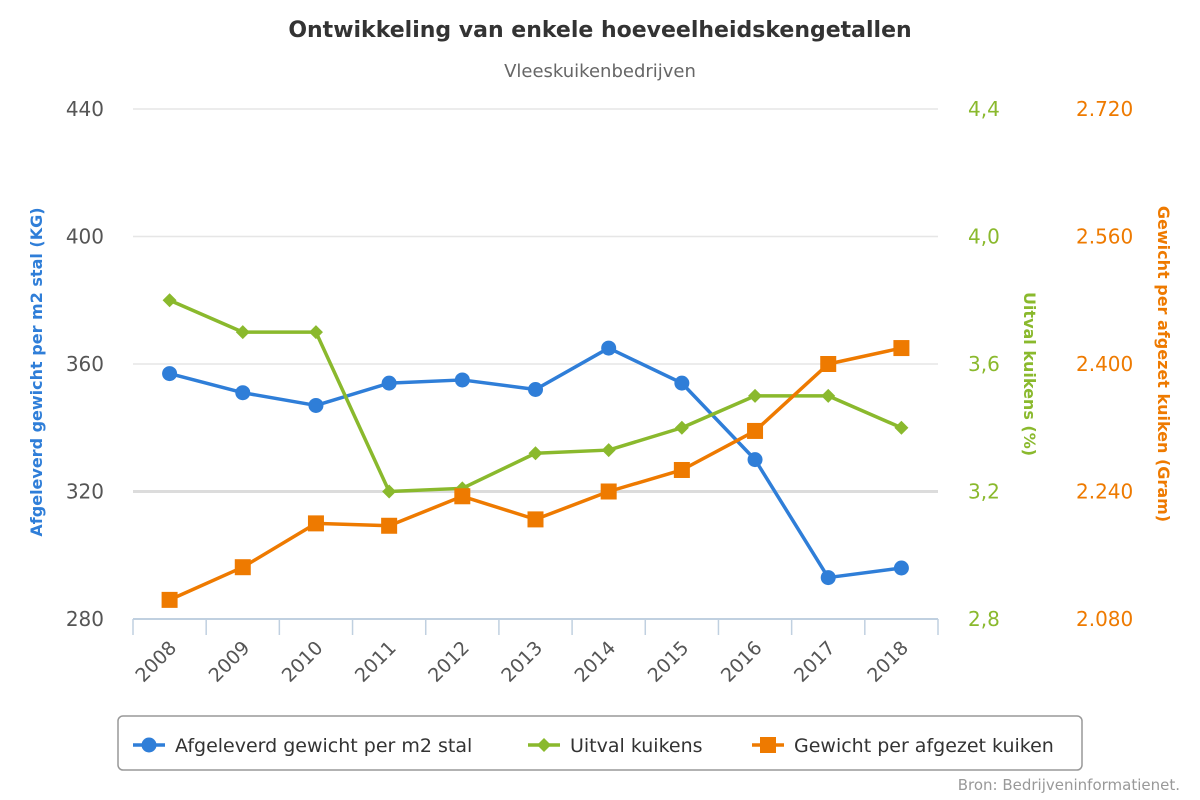 The image size is (1200, 800). I want to click on gewicht-kuiken-axis-tick: 2.240, so click(1104, 492).